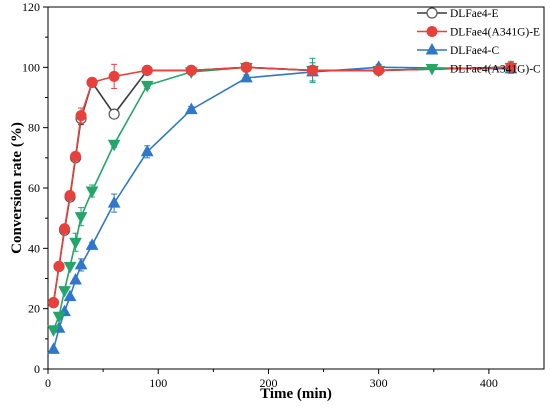  Describe the element at coordinates (34, 128) in the screenshot. I see `y-tick-label: 80` at that location.